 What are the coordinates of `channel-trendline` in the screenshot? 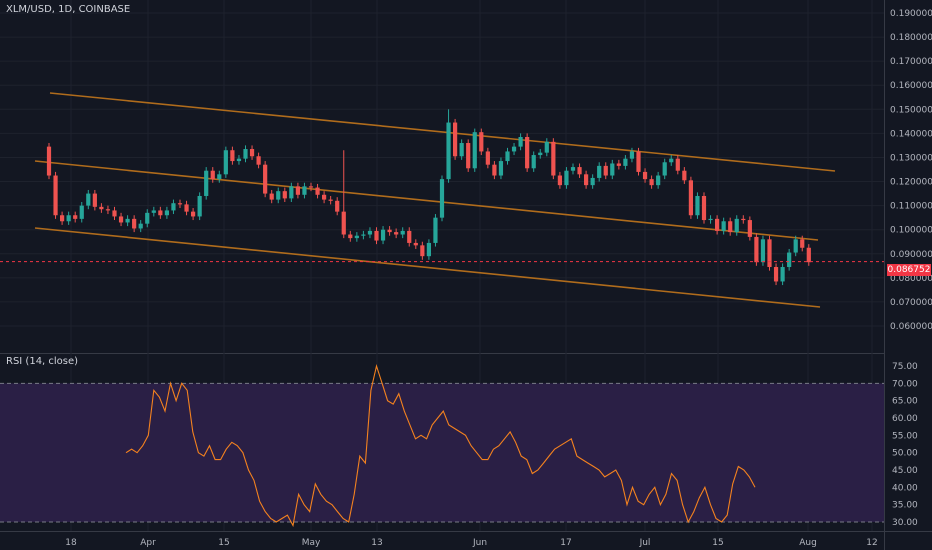 It's located at (426, 200).